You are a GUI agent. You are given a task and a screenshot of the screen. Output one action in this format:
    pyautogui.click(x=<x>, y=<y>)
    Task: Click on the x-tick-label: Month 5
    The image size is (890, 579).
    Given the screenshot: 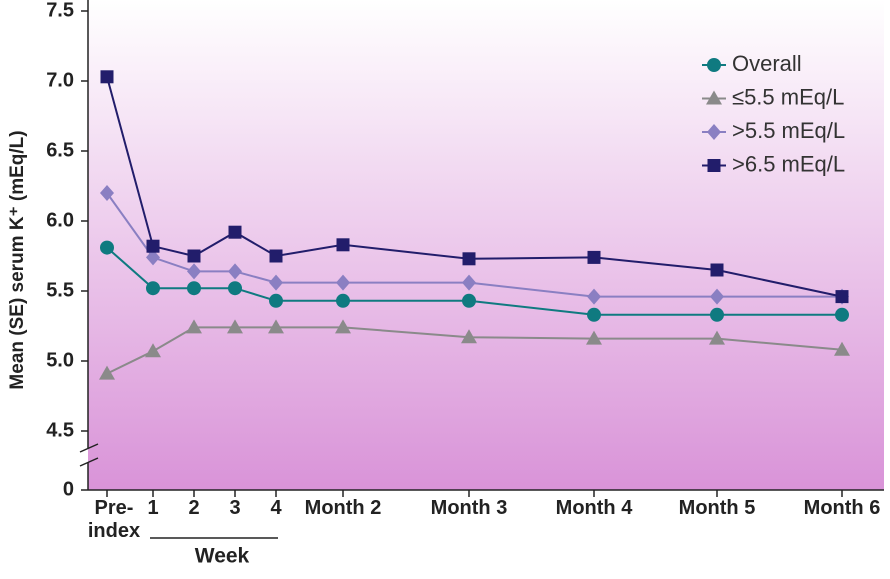 What is the action you would take?
    pyautogui.click(x=717, y=508)
    